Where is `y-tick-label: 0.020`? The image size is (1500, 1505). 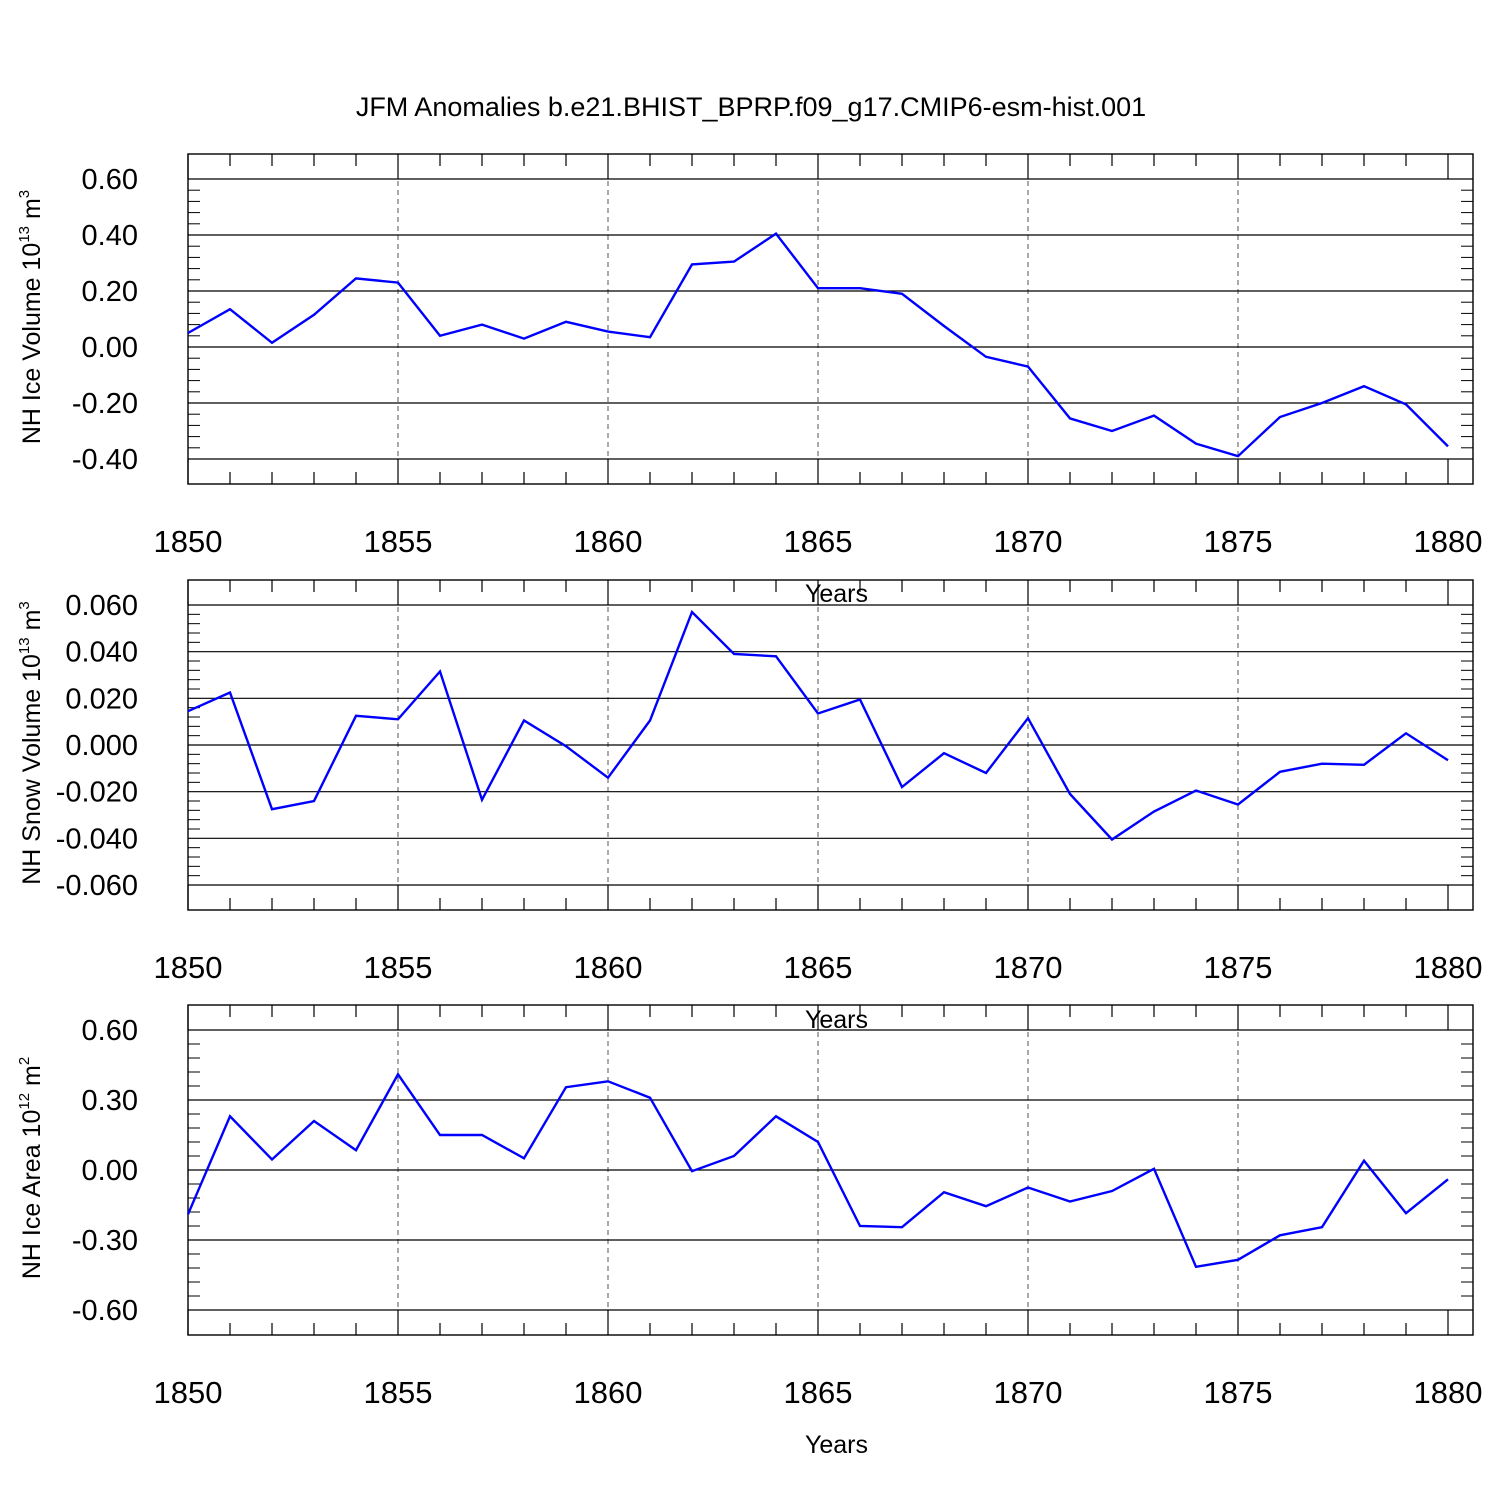 y-tick-label: 0.020 is located at coordinates (101, 699).